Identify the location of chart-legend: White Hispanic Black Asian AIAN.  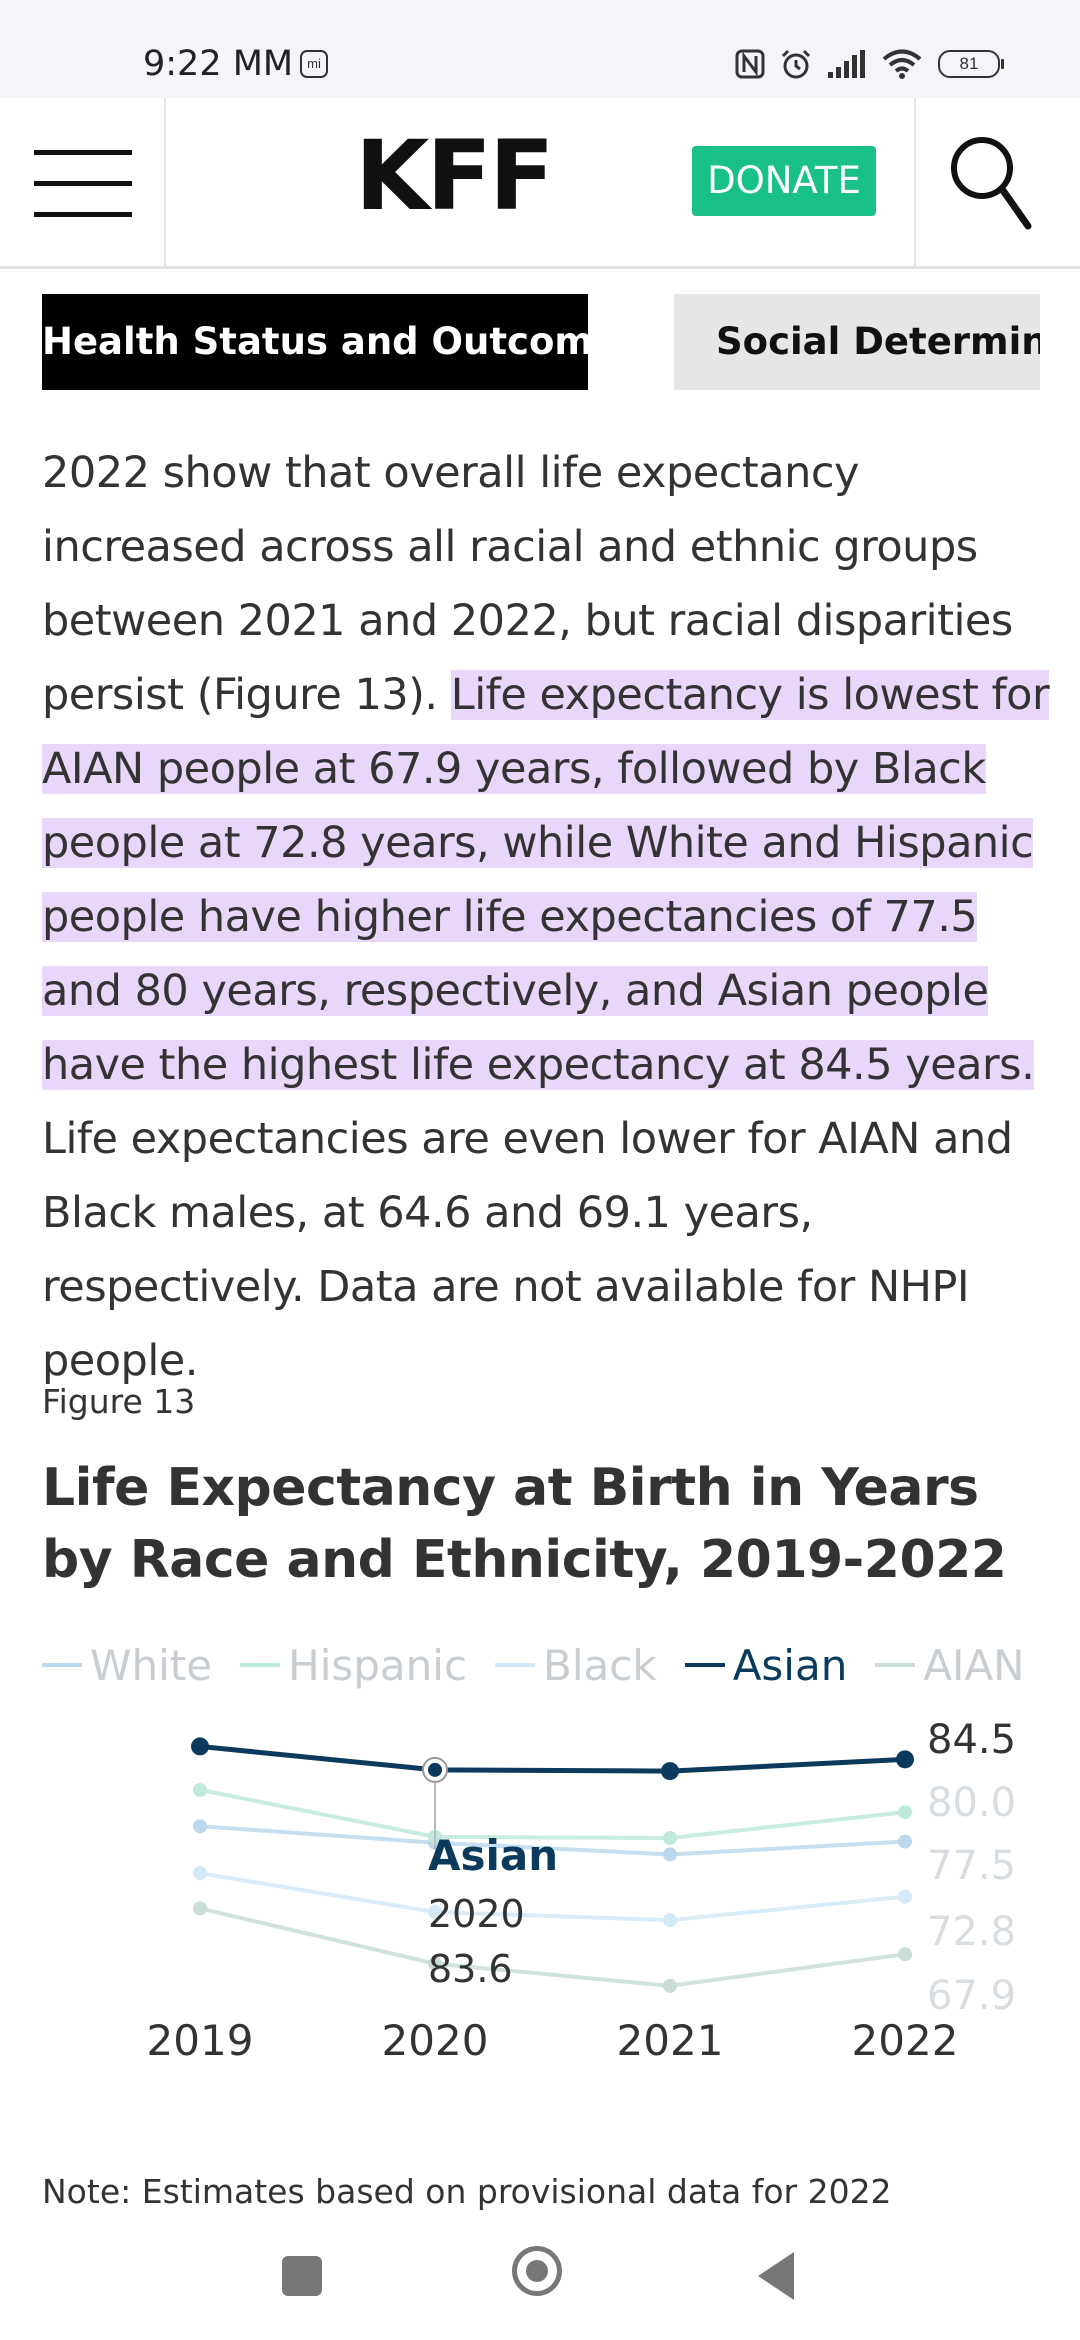
(547, 1665).